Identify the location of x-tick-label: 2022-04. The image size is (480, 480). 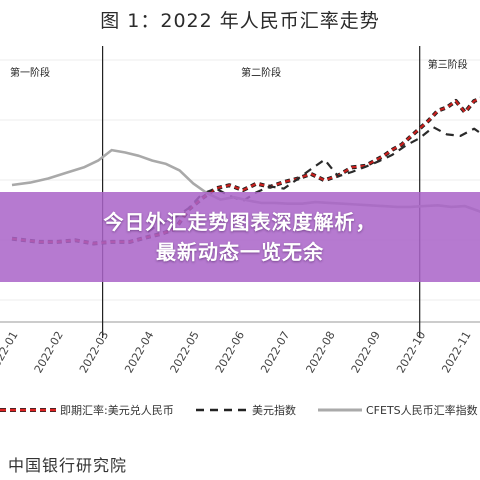
(139, 352).